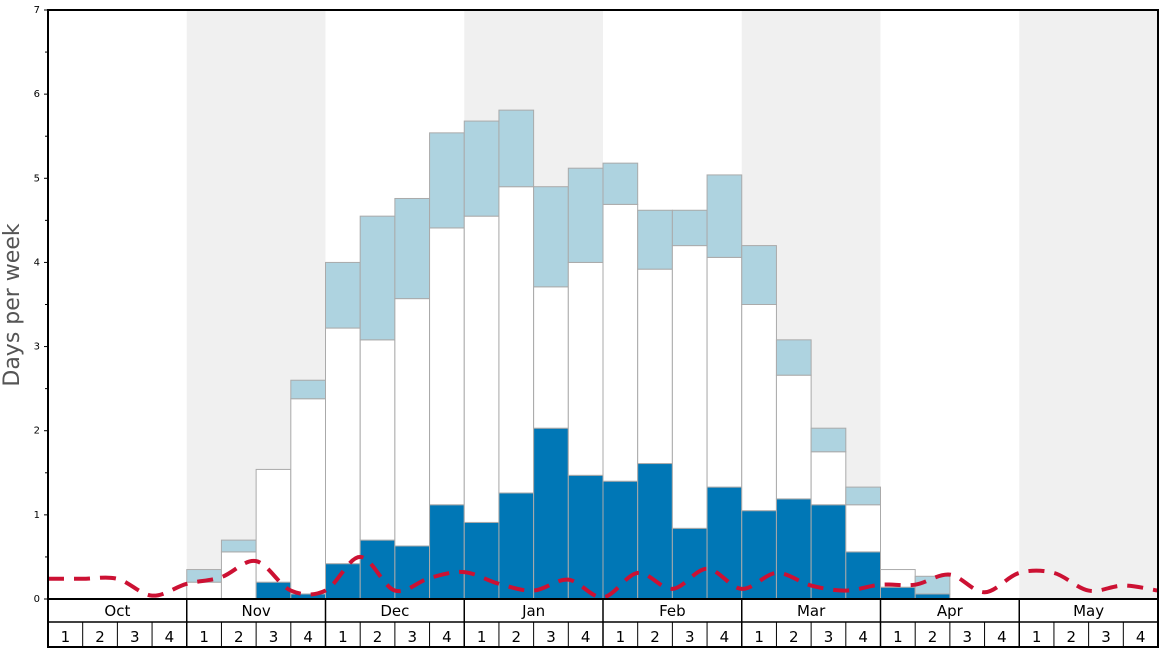  Describe the element at coordinates (1106, 637) in the screenshot. I see `week-label-may-3: 3` at that location.